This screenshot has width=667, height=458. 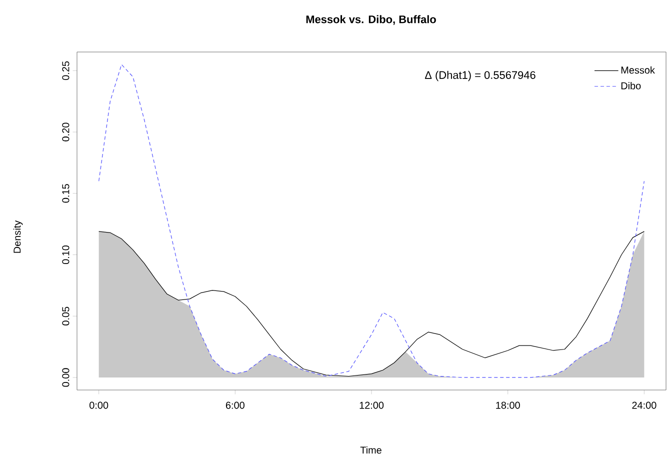 What do you see at coordinates (371, 20) in the screenshot?
I see `chart-title: Messok vs. Dibo, Buffalo` at bounding box center [371, 20].